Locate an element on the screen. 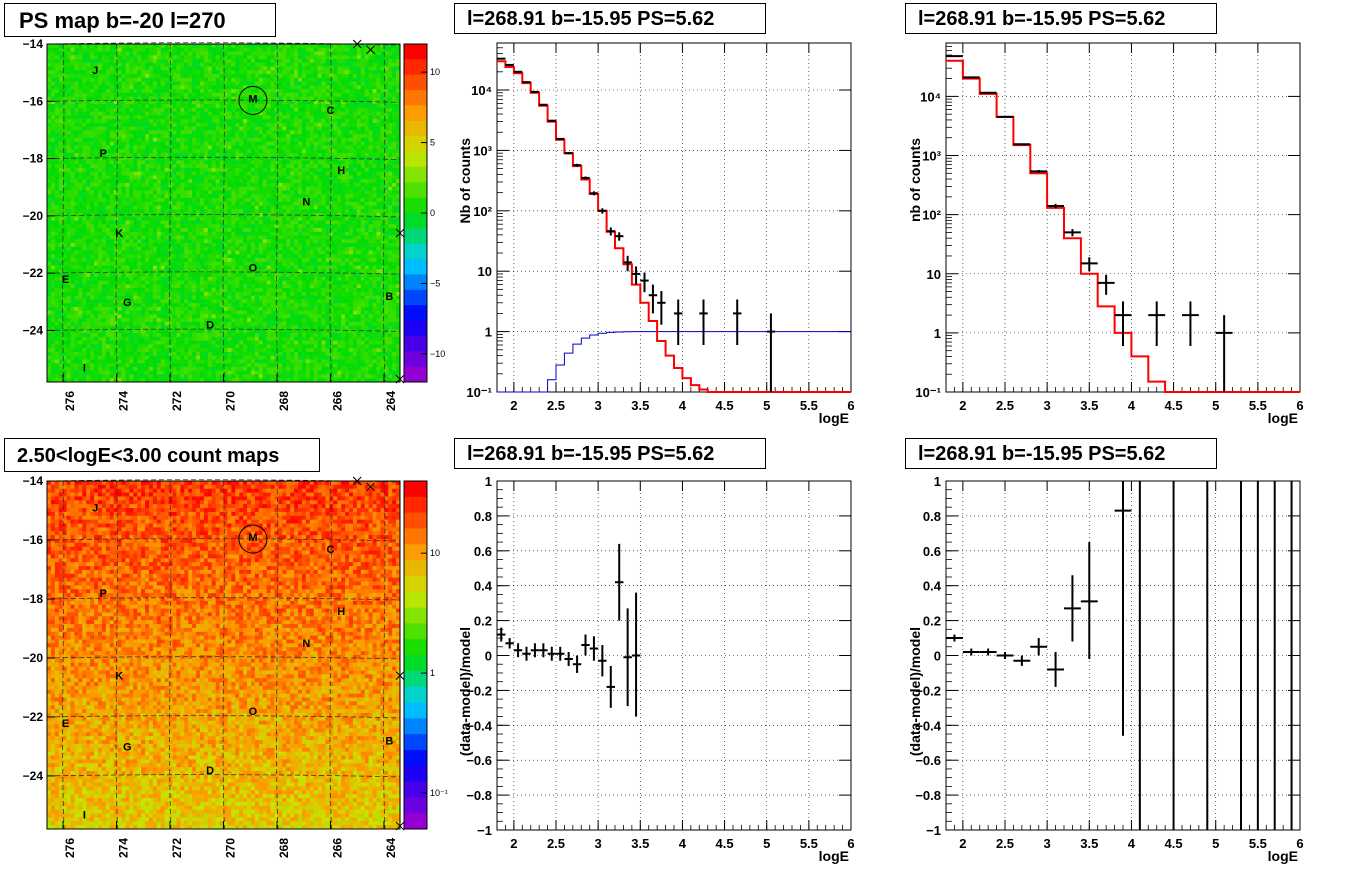 Image resolution: width=1348 pixels, height=875 pixels. y-tick-label: 1 is located at coordinates (937, 333).